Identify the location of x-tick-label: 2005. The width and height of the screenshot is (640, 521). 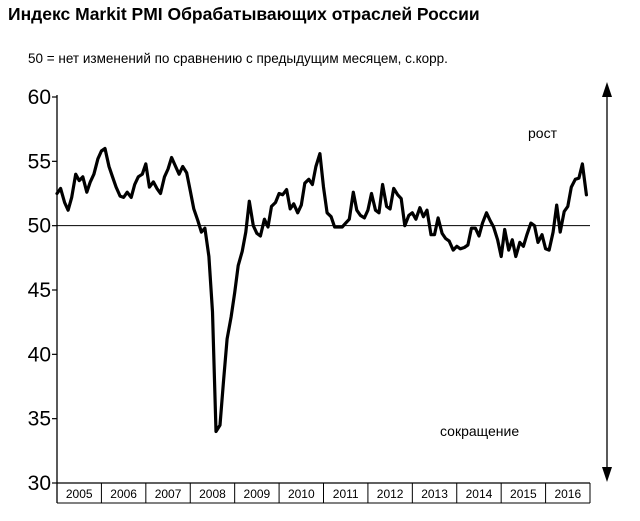
(79, 494).